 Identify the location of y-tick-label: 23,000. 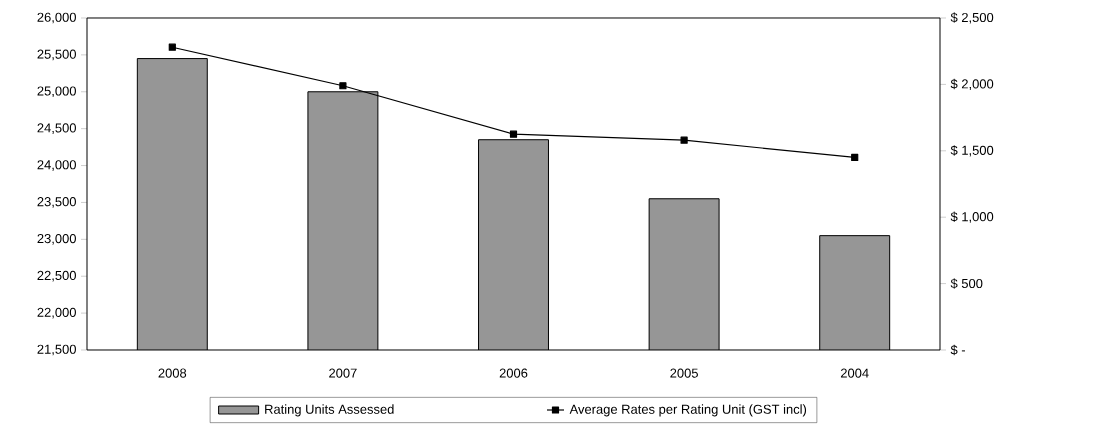
(56, 239).